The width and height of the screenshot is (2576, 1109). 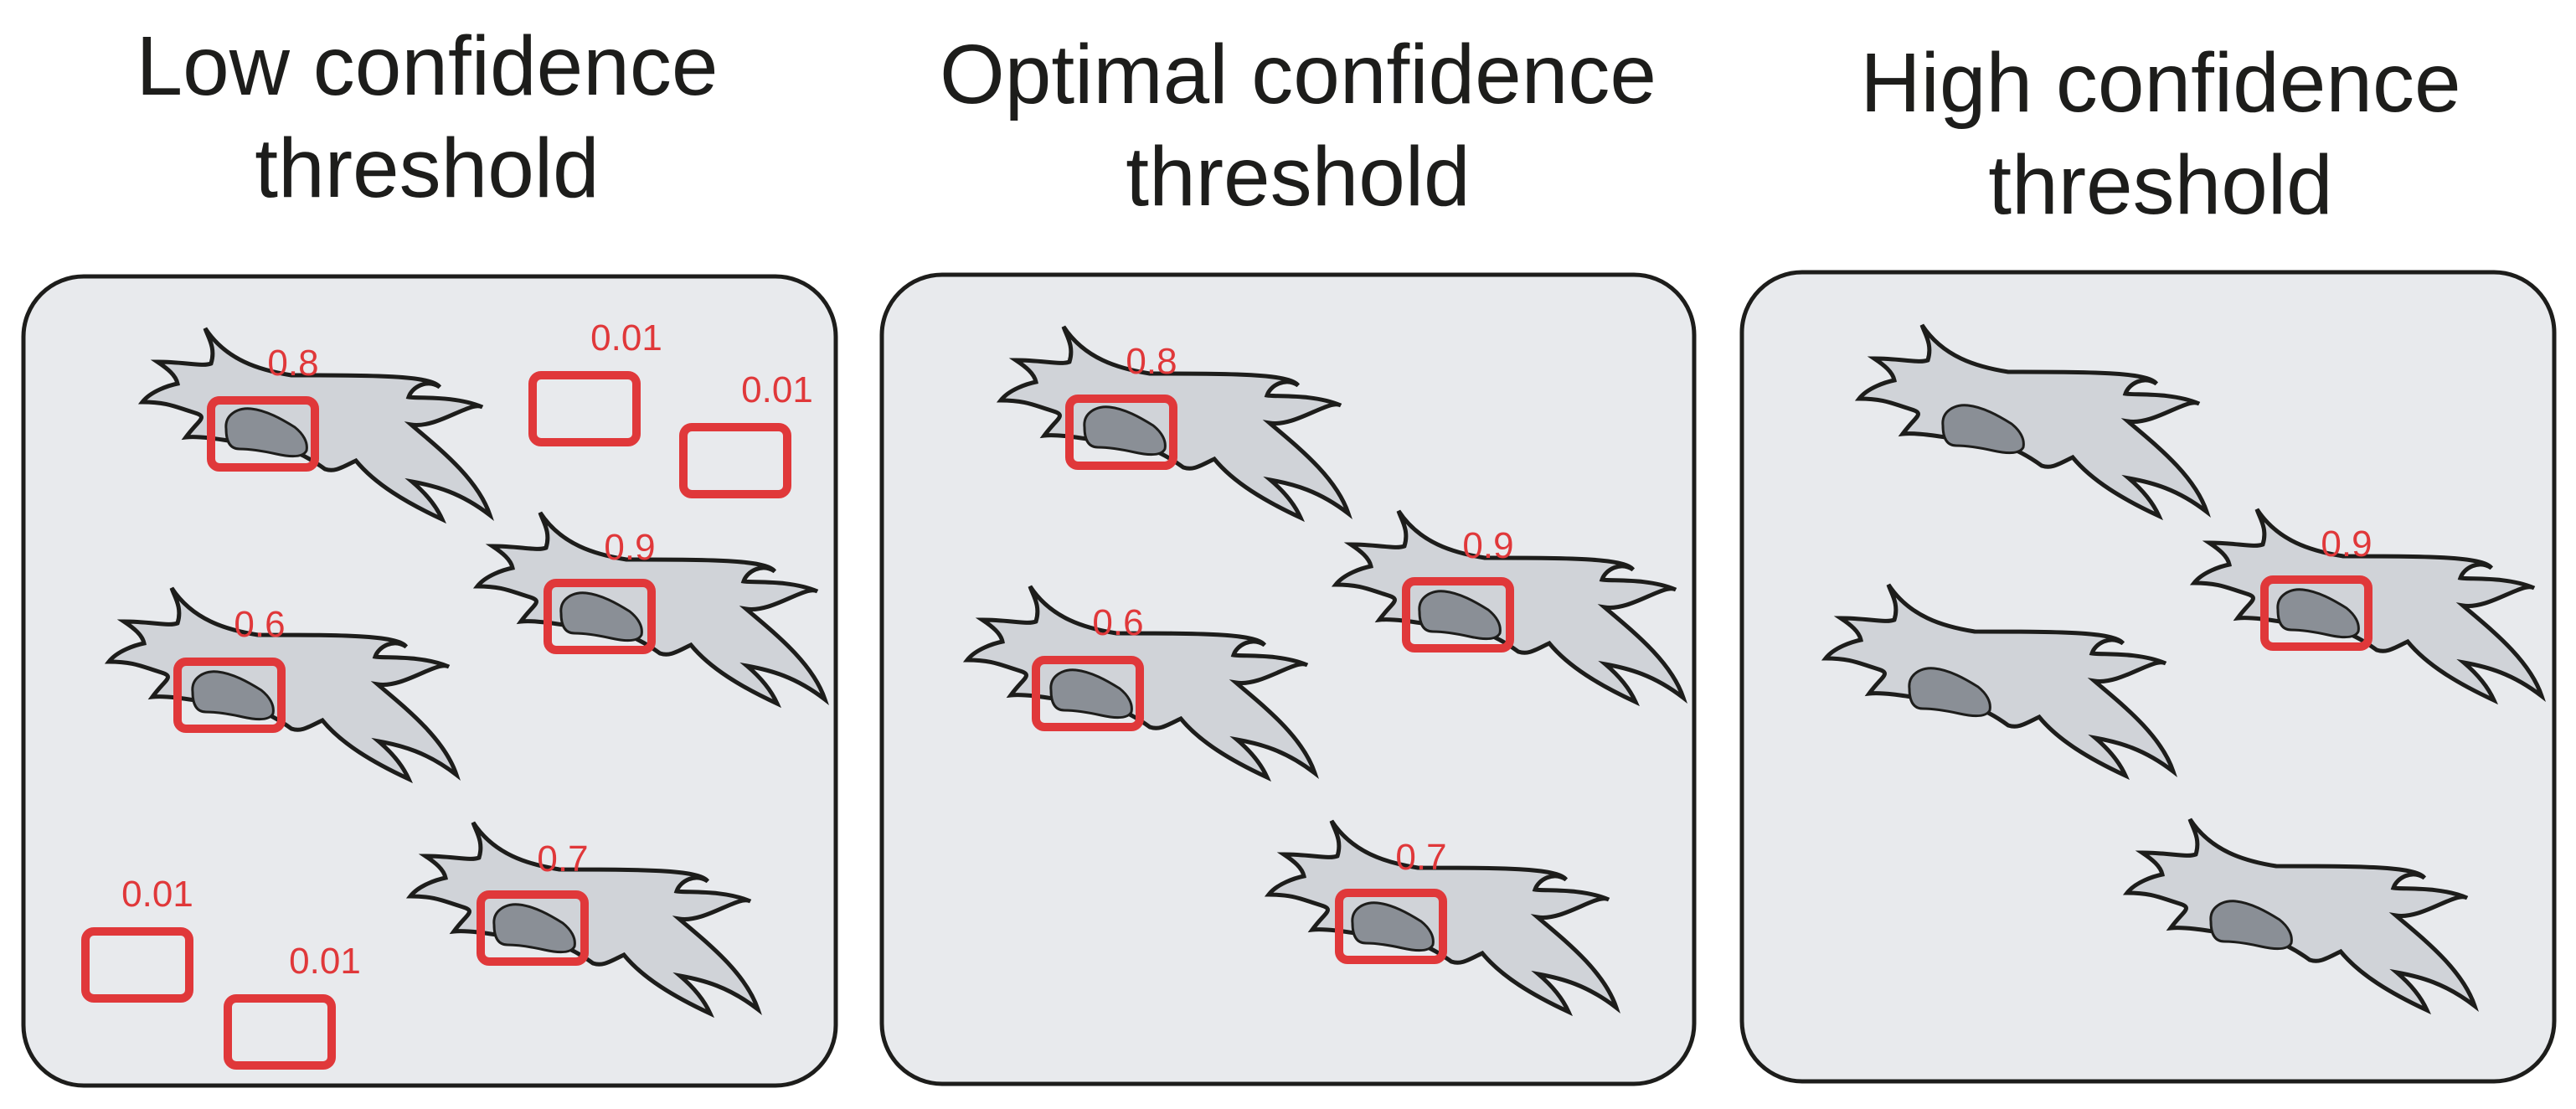 I want to click on panel-title-high: High confidence threshold, so click(x=2160, y=134).